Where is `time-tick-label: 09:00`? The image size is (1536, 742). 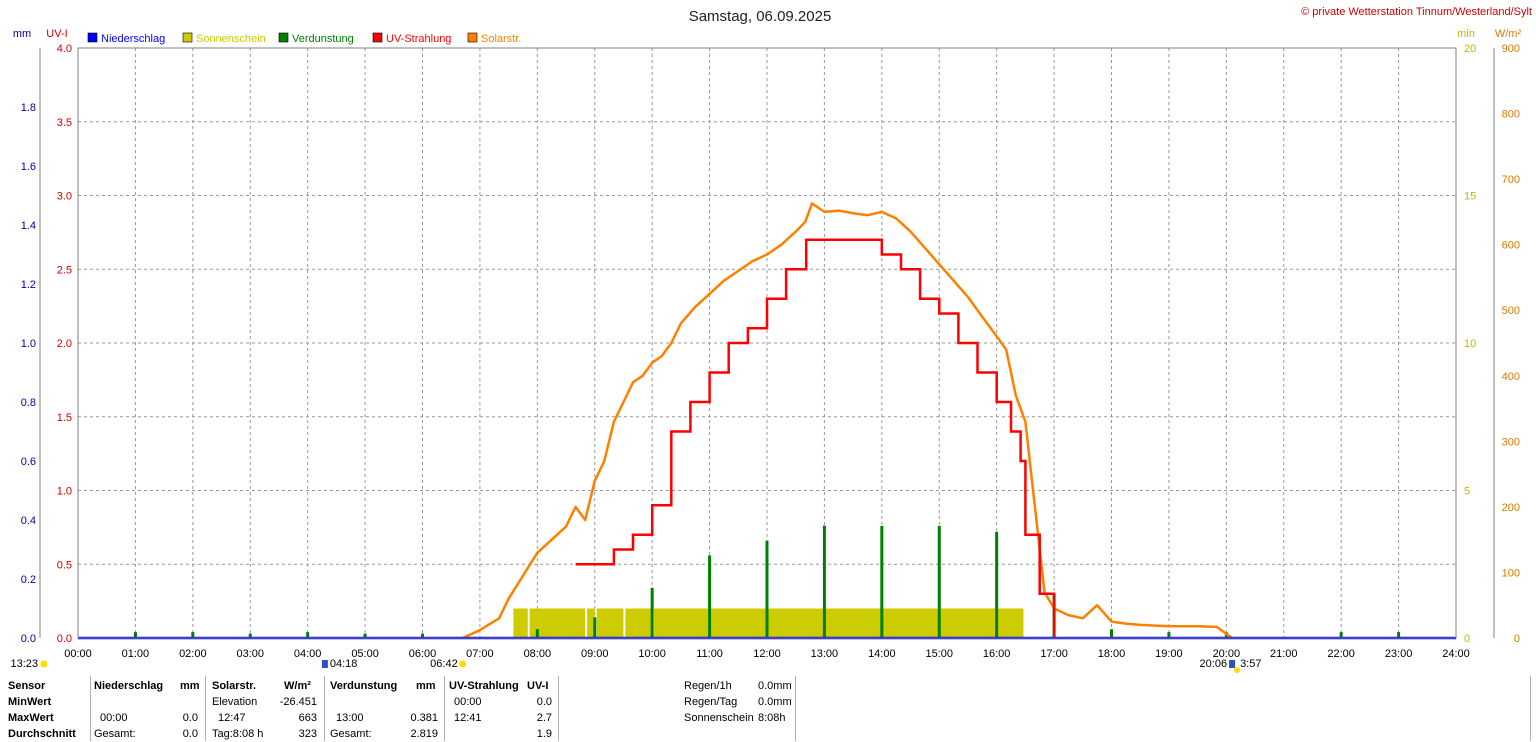 time-tick-label: 09:00 is located at coordinates (595, 654).